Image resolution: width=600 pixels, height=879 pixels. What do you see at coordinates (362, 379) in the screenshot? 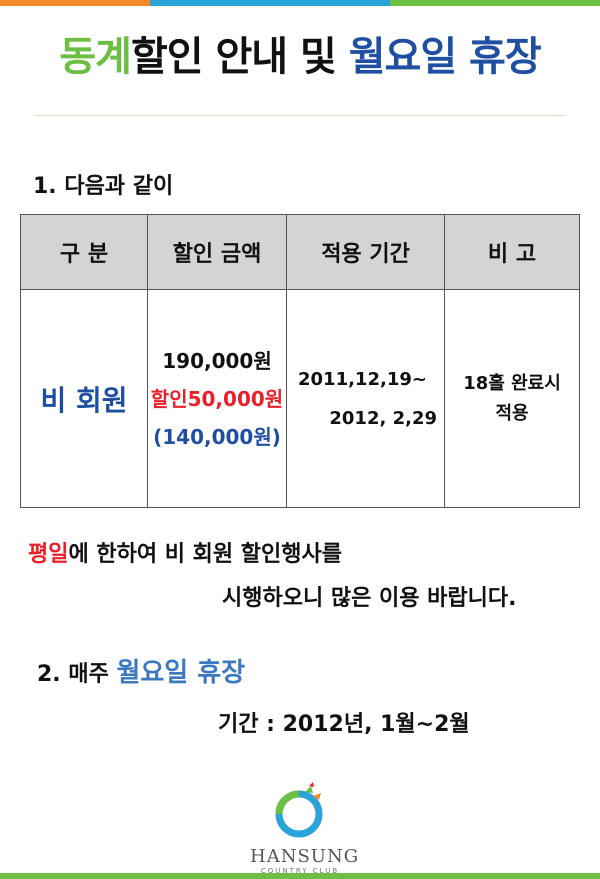
I see `period-start: 2011,12,19~` at bounding box center [362, 379].